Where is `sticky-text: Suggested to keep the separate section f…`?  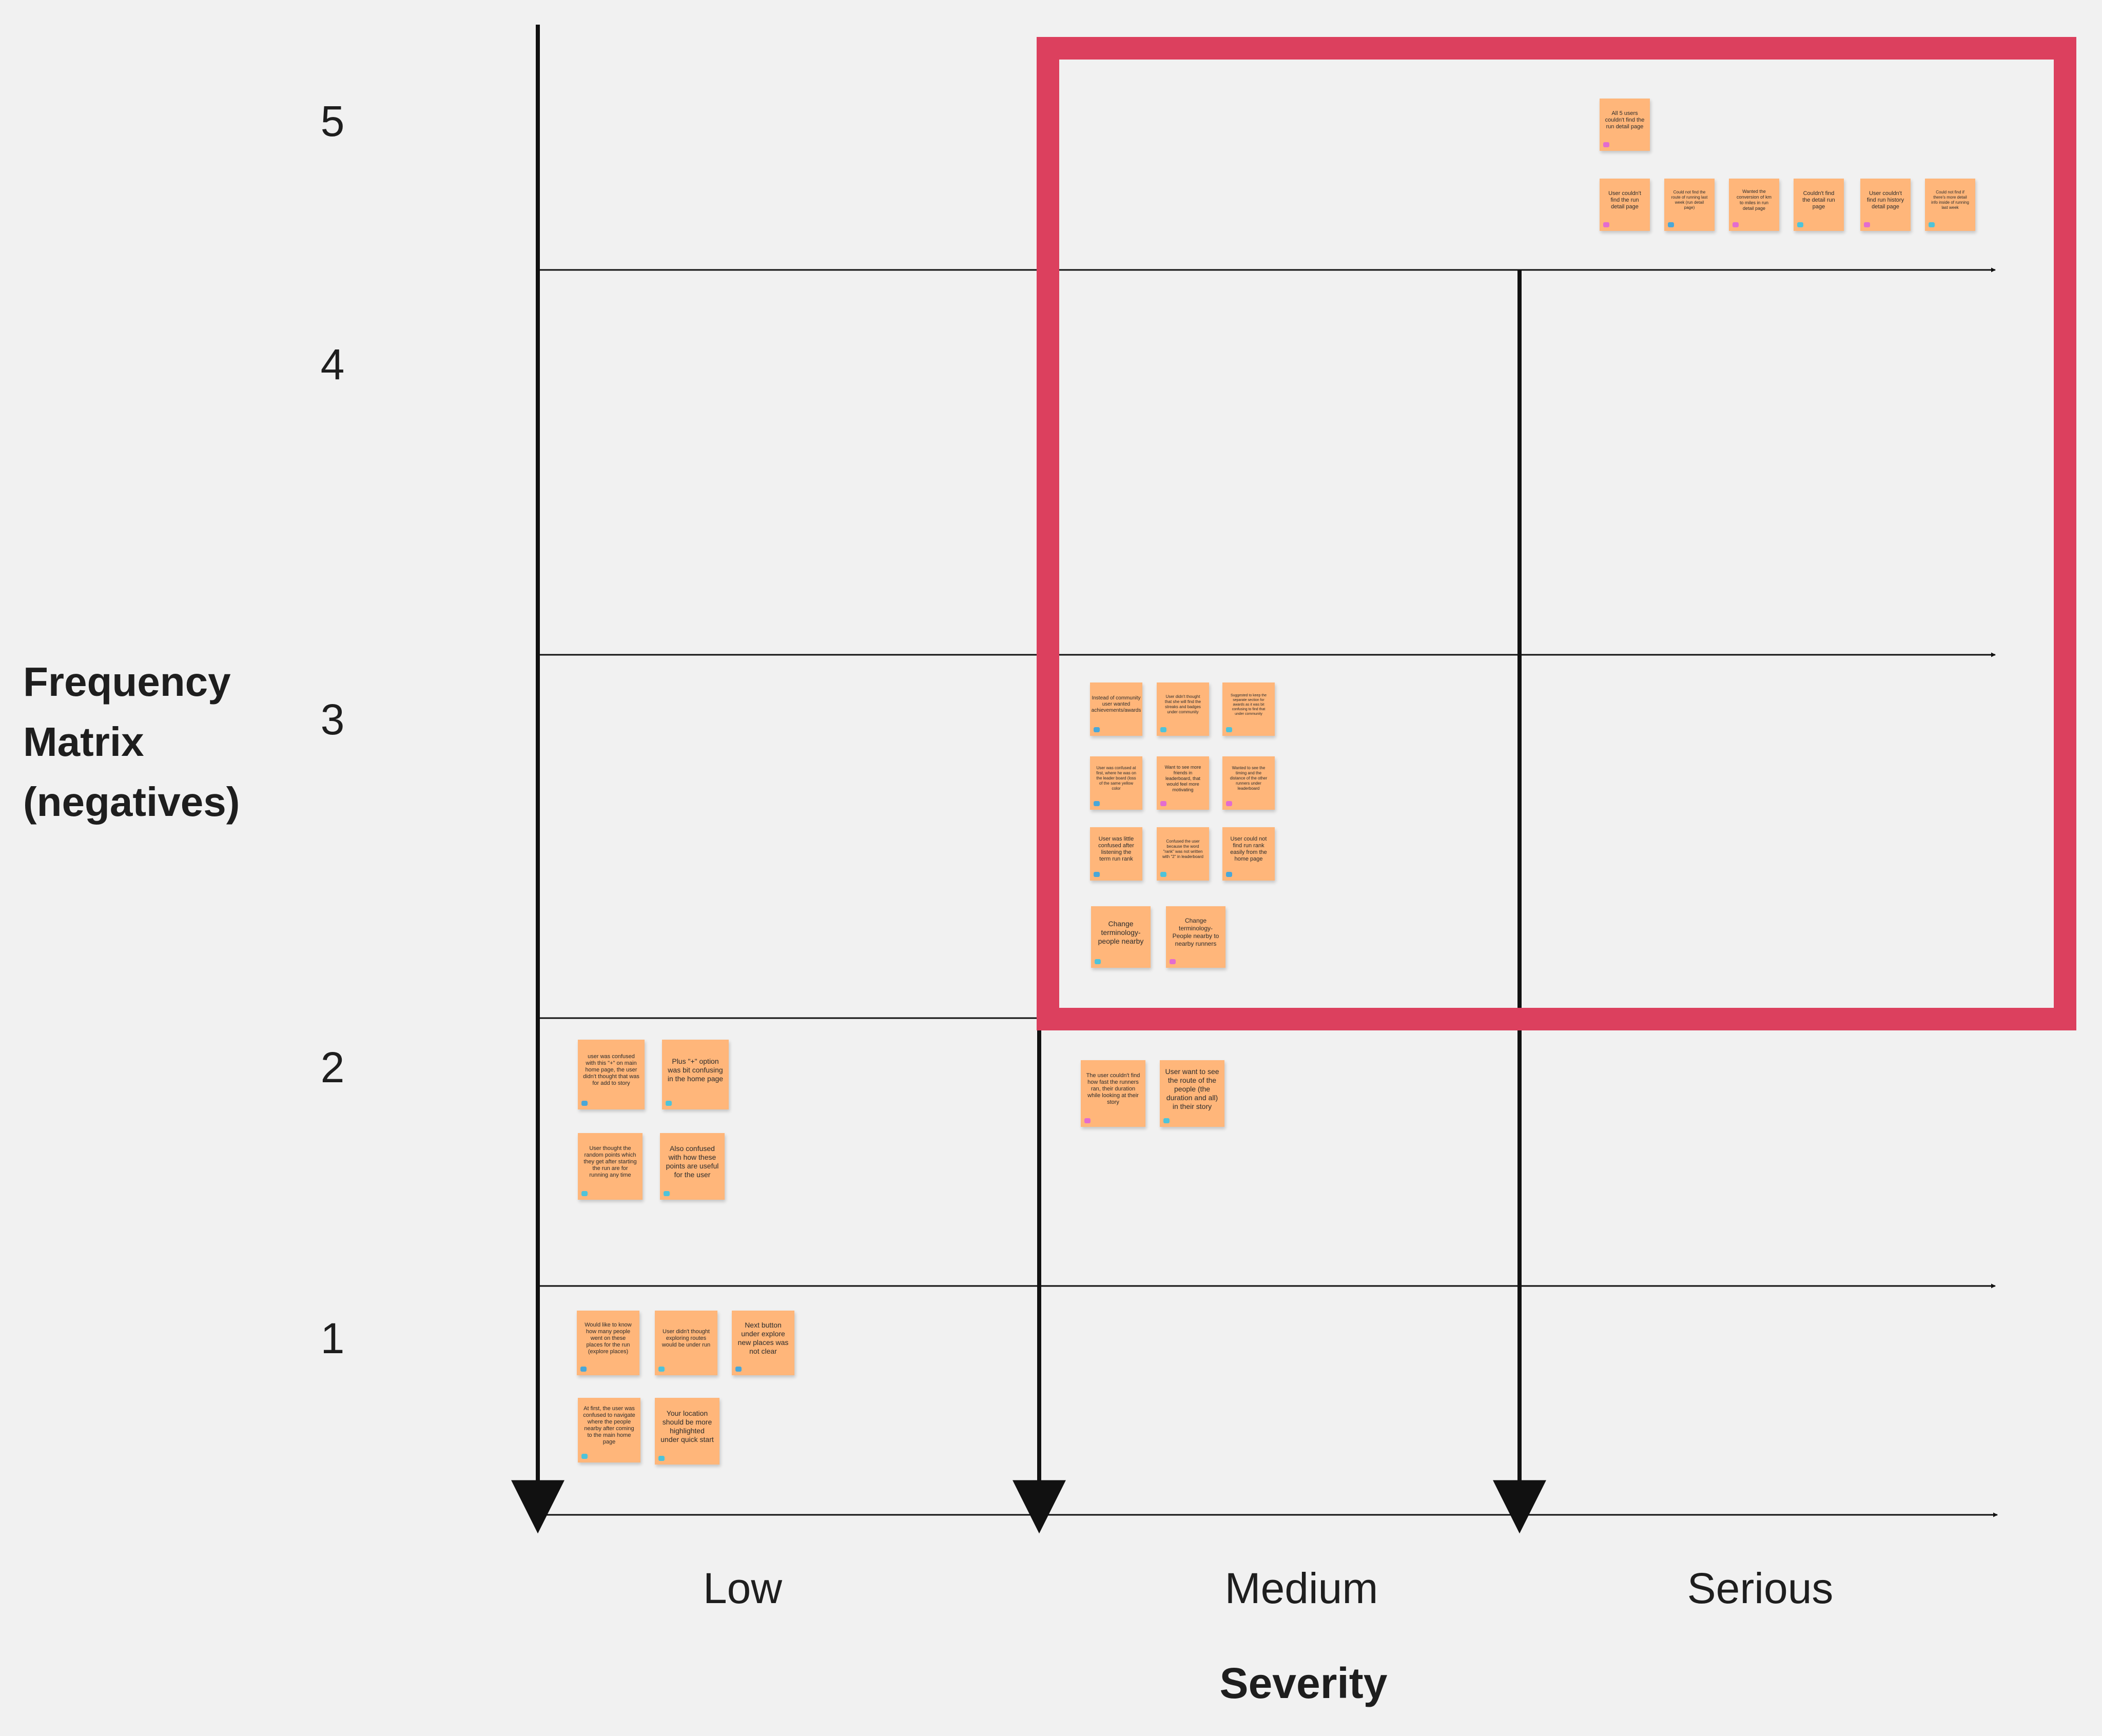 sticky-text: Suggested to keep the separate section f… is located at coordinates (1248, 704).